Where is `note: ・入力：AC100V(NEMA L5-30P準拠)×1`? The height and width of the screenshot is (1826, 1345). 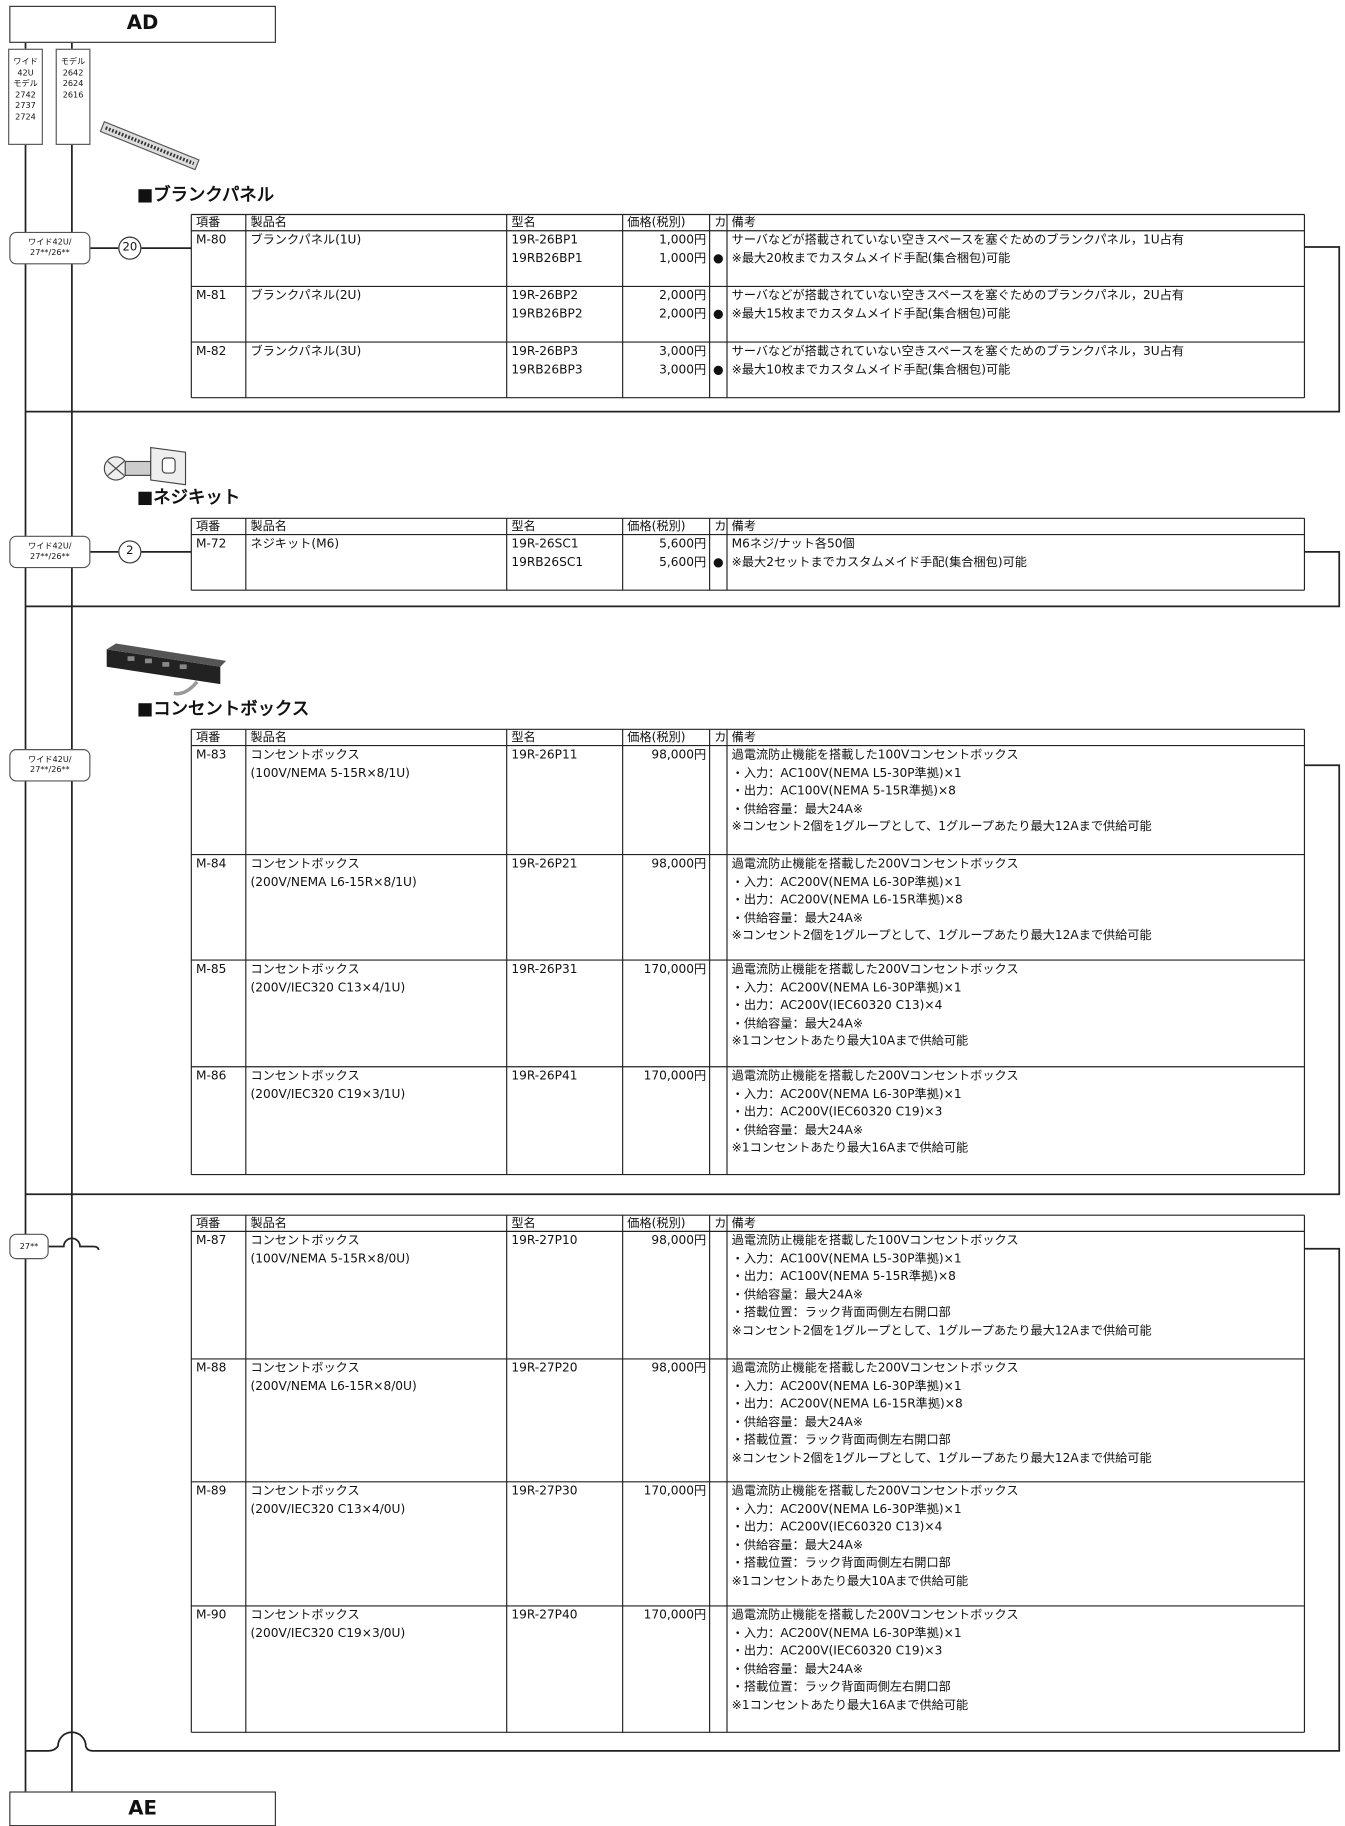 note: ・入力：AC100V(NEMA L5-30P準拠)×1 is located at coordinates (846, 772).